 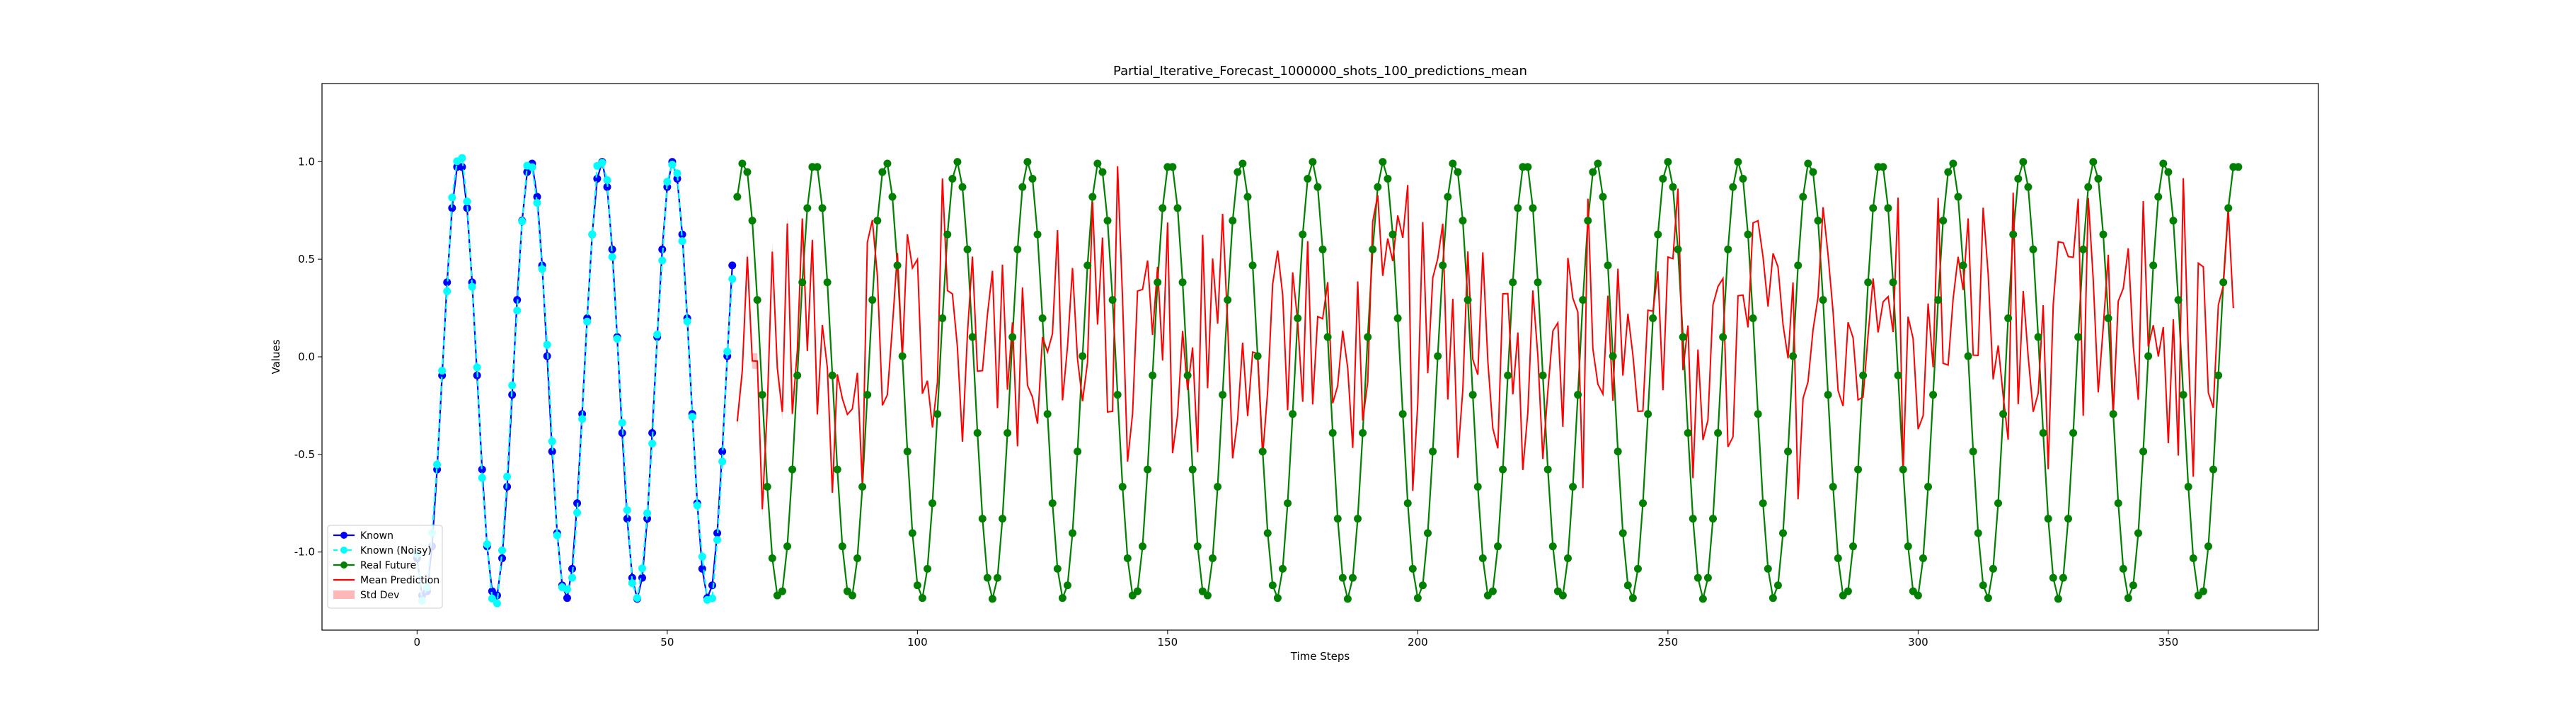 I want to click on legend-entry-label: Mean Prediction, so click(x=399, y=580).